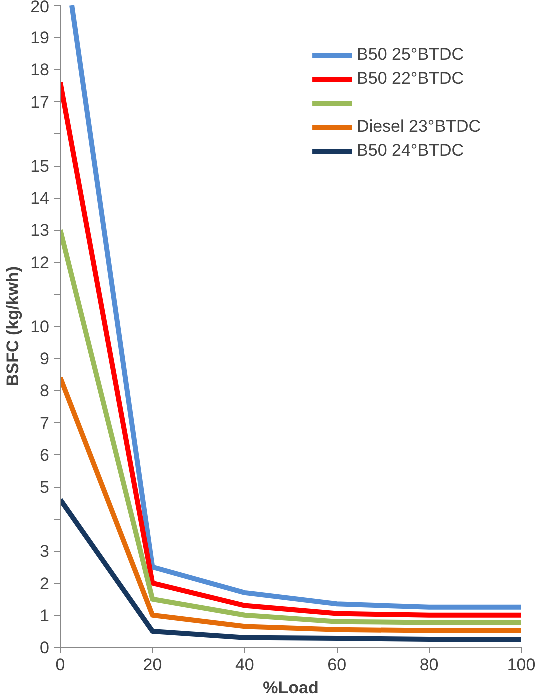 The width and height of the screenshot is (551, 700). I want to click on y-tick-label: 1, so click(45, 616).